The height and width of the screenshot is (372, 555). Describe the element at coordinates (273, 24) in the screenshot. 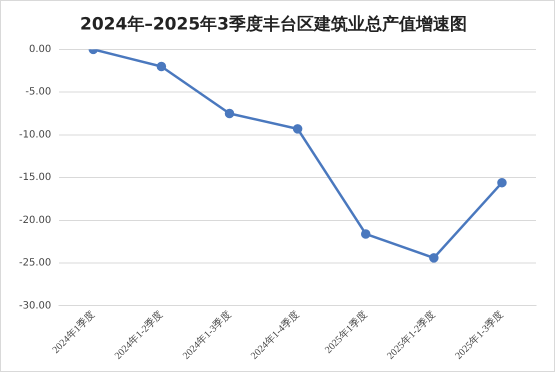

I see `chart-title: 2024年–2025年3季度丰台区建筑业总产值增速图` at that location.